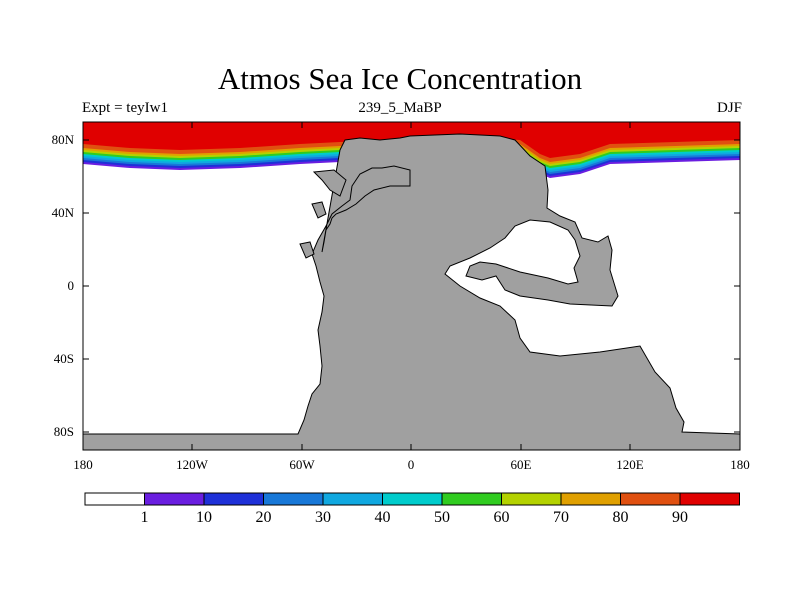 The width and height of the screenshot is (800, 600). I want to click on colorbar-label-60: 60, so click(501, 517).